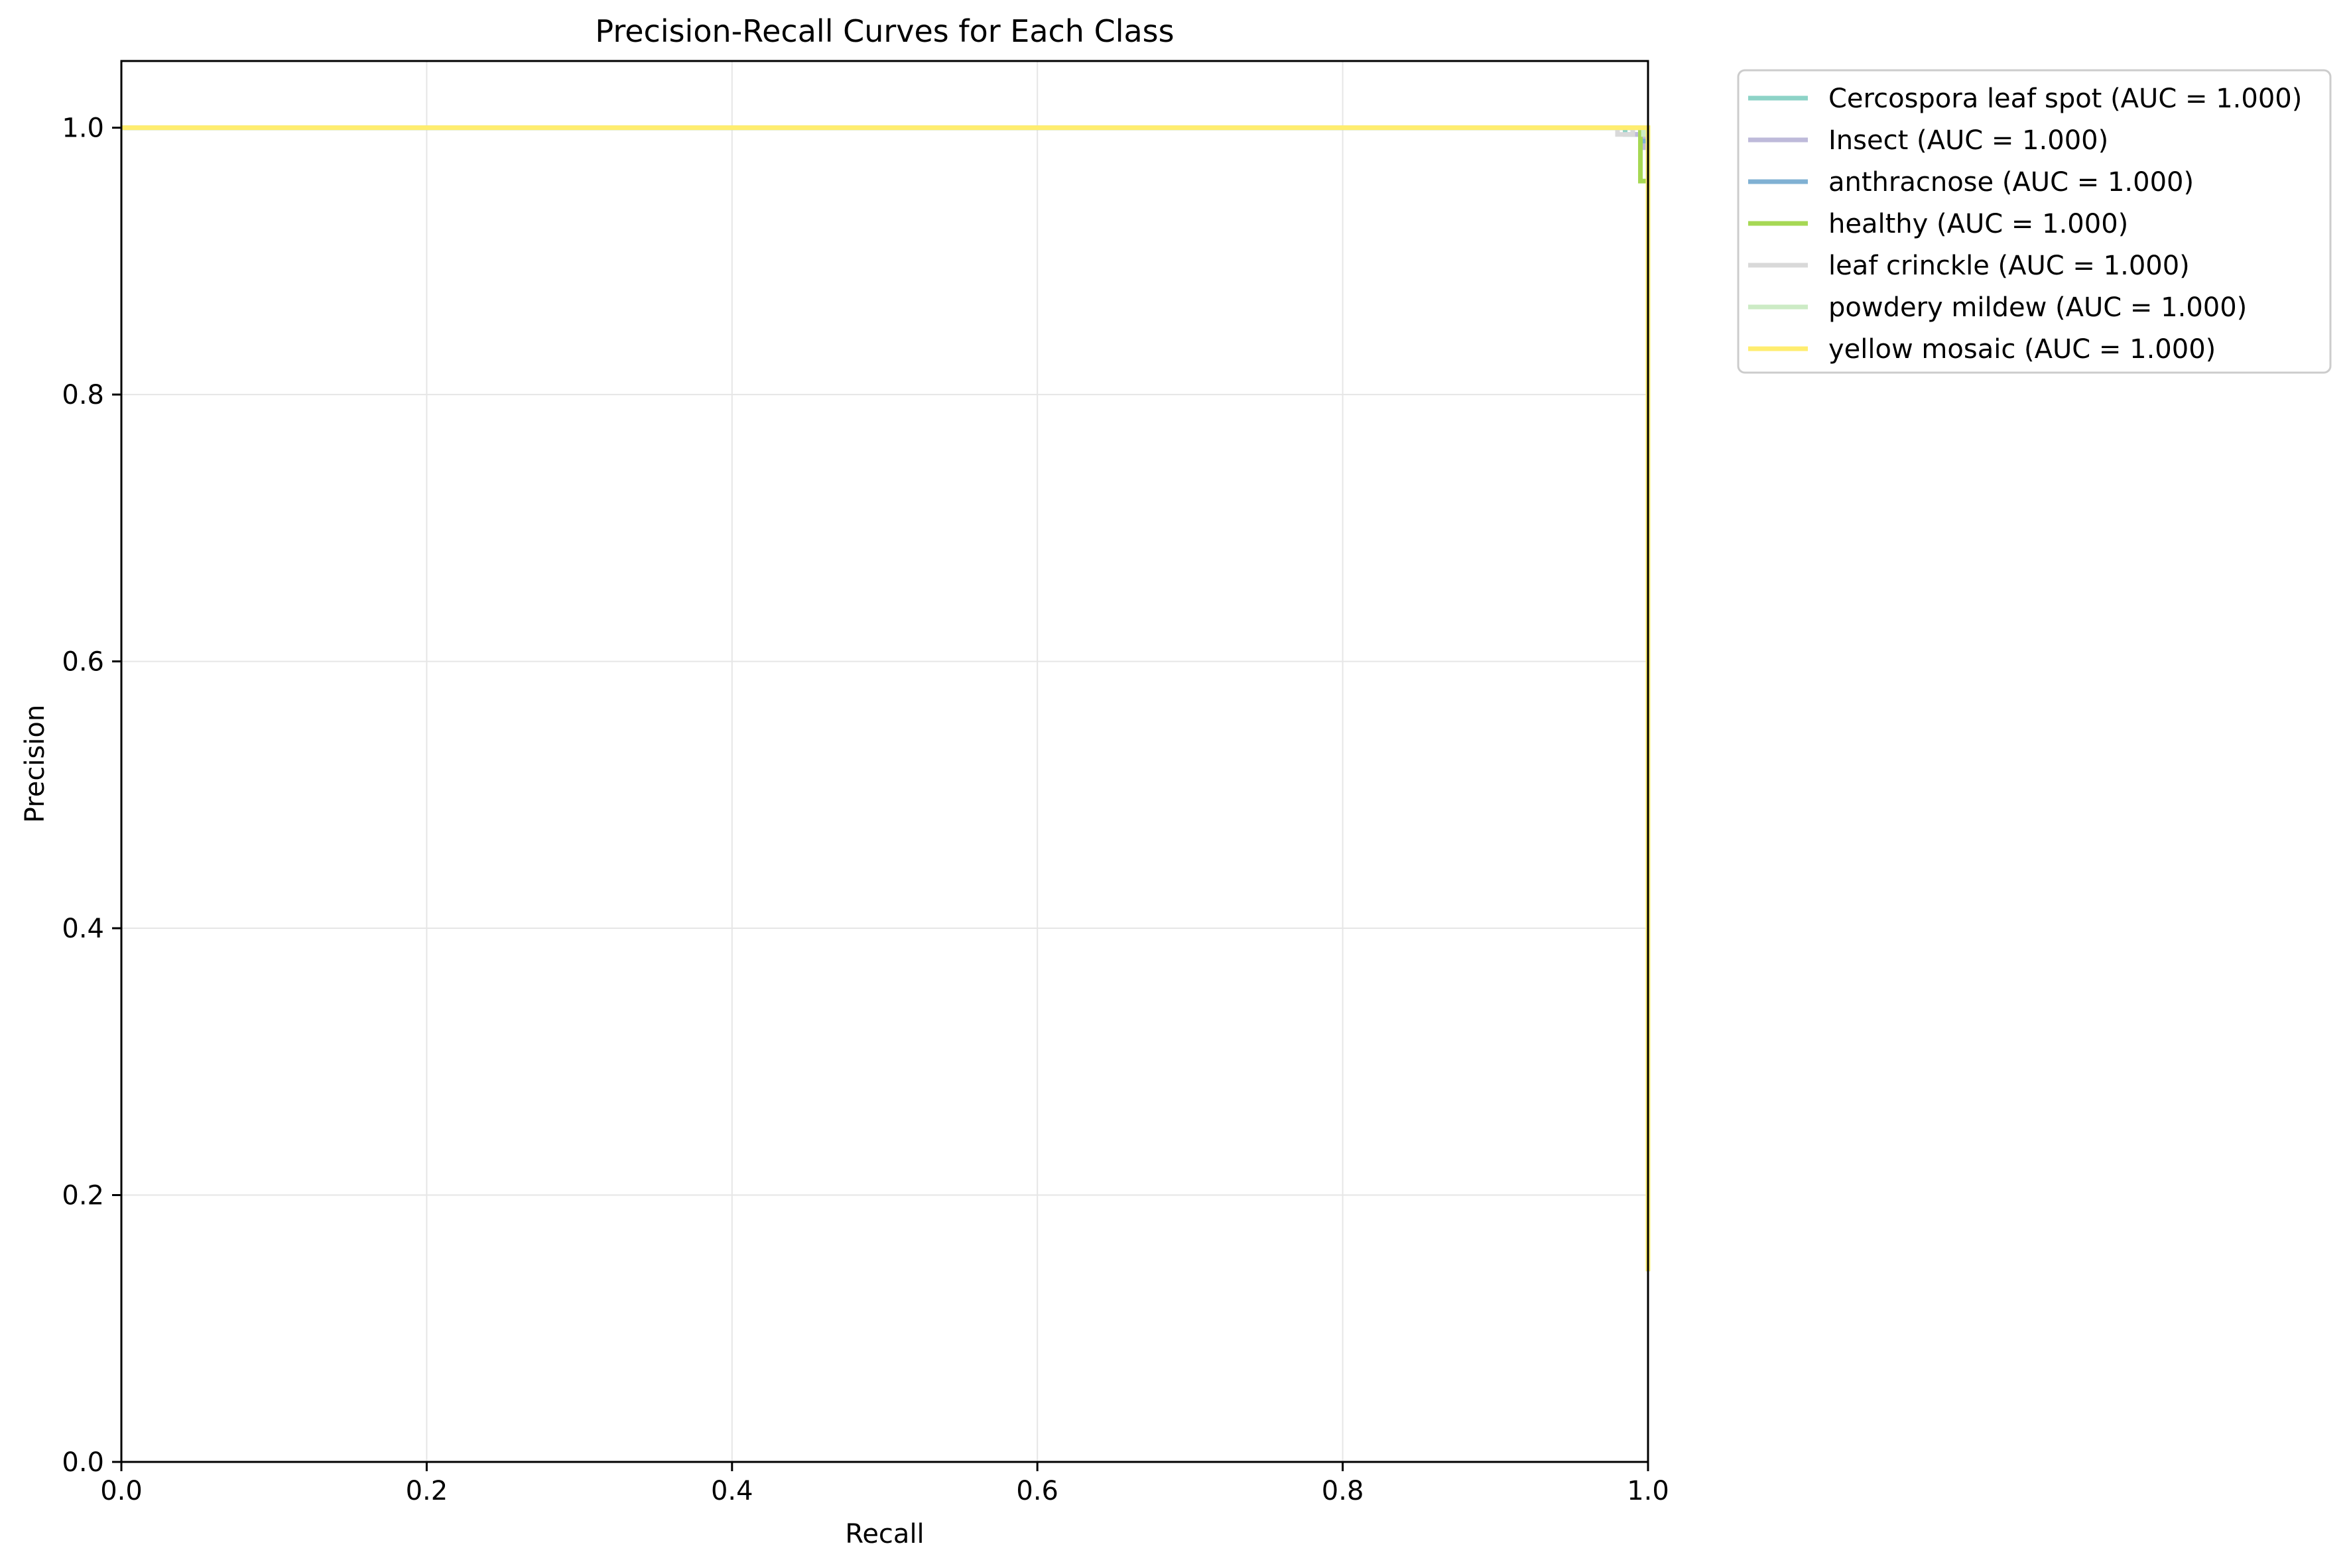 Image resolution: width=2351 pixels, height=1568 pixels. I want to click on y-tick-label: 0.6, so click(83, 662).